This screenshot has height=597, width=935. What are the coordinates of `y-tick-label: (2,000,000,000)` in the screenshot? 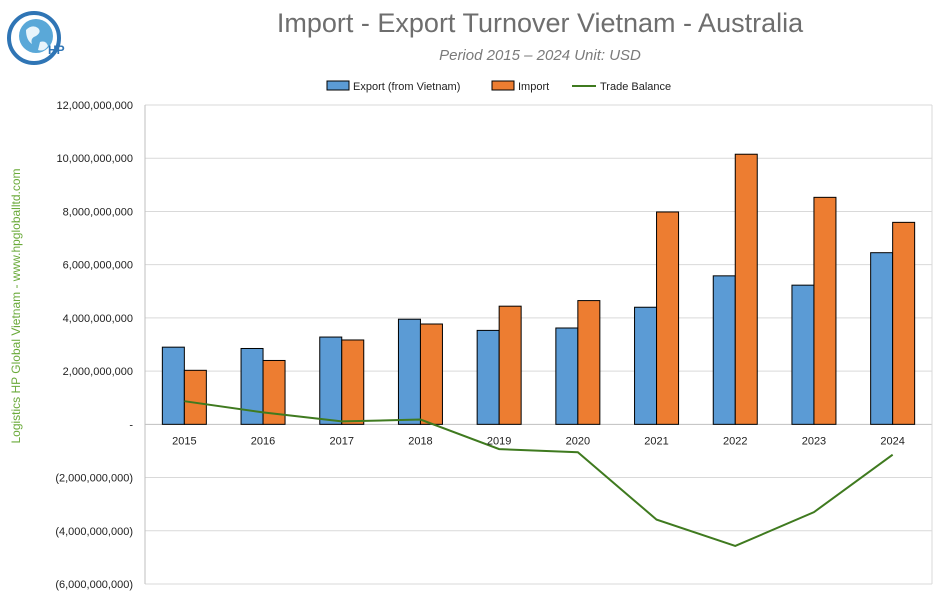 It's located at (94, 479).